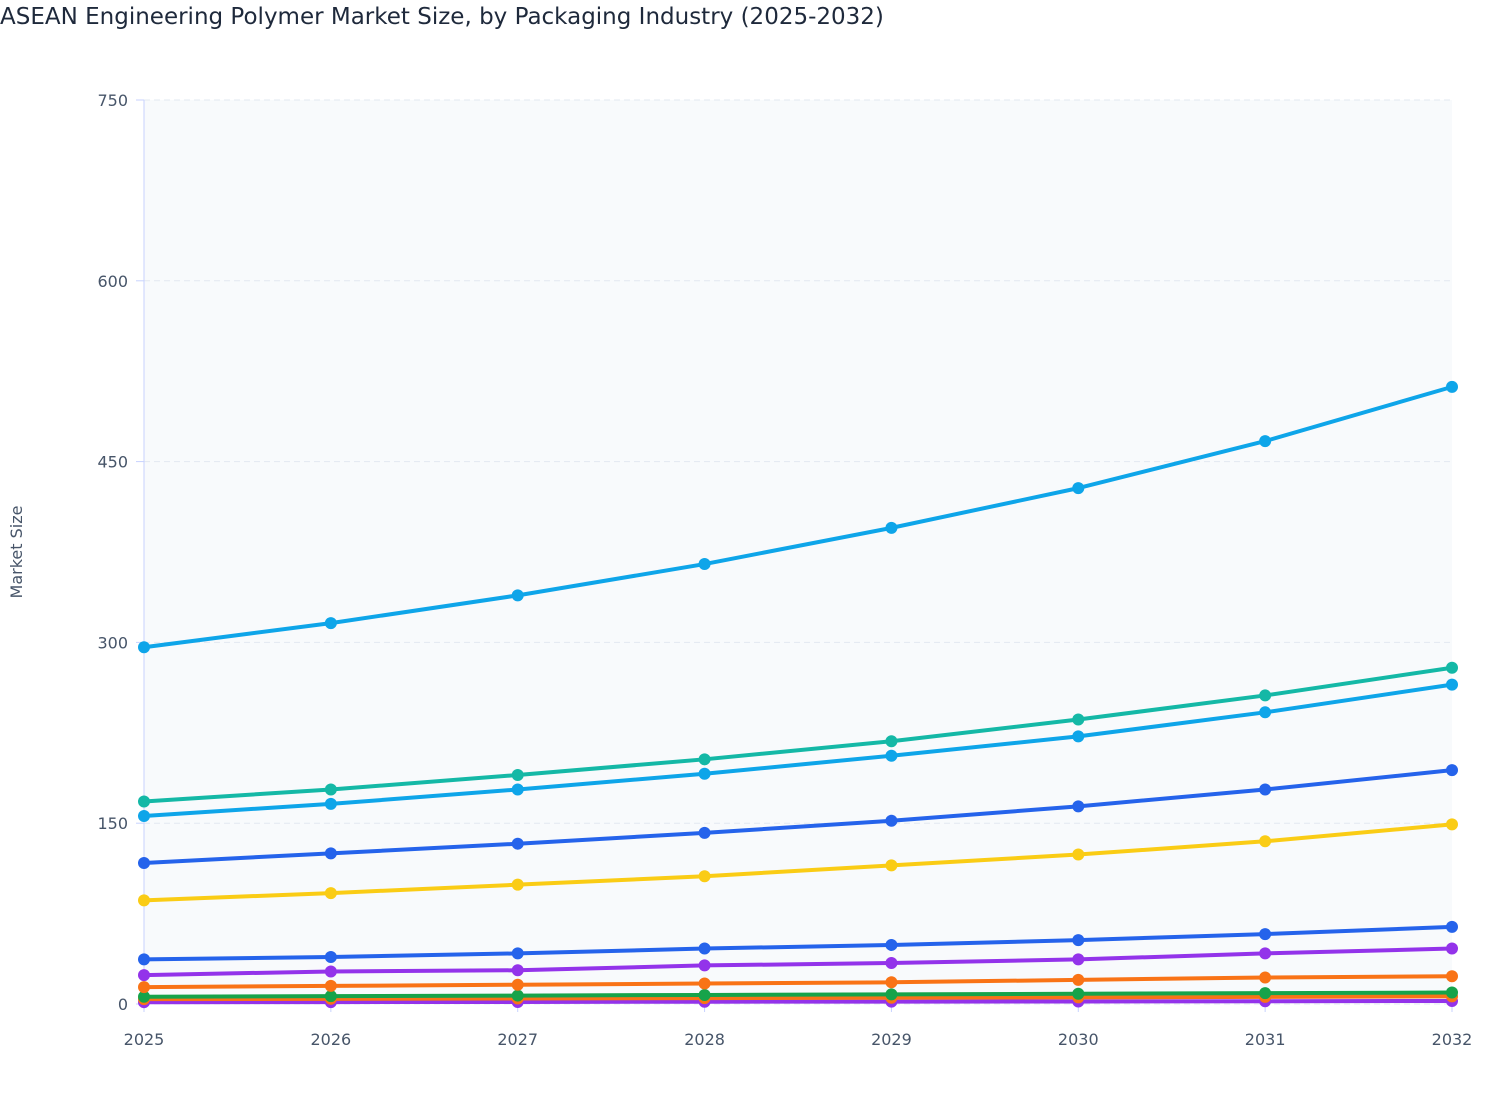 This screenshot has width=1508, height=1120. What do you see at coordinates (330, 1039) in the screenshot?
I see `x-tick-label: 2026` at bounding box center [330, 1039].